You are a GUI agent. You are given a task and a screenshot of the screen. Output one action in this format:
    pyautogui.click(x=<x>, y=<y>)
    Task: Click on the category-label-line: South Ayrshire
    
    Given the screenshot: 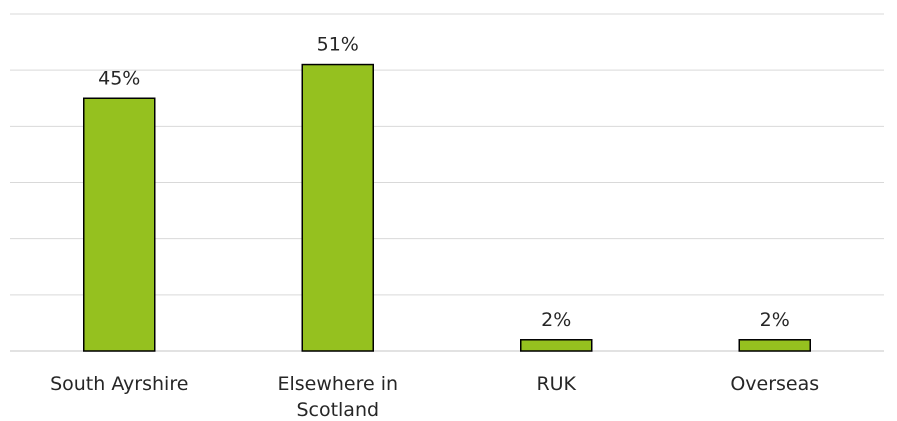 What is the action you would take?
    pyautogui.click(x=119, y=384)
    